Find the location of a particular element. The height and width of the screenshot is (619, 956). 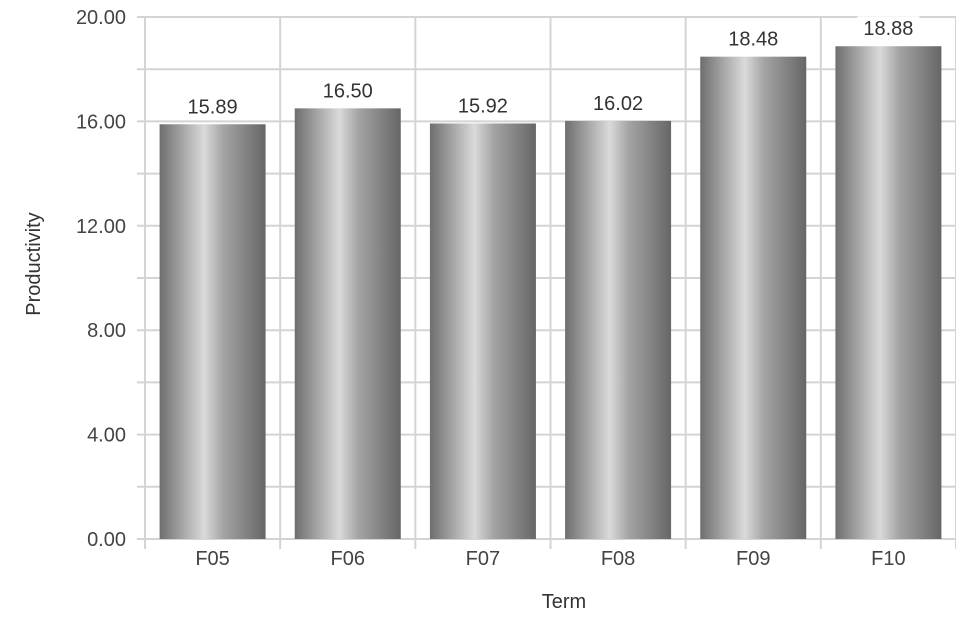

data-label: 18.88 is located at coordinates (888, 29).